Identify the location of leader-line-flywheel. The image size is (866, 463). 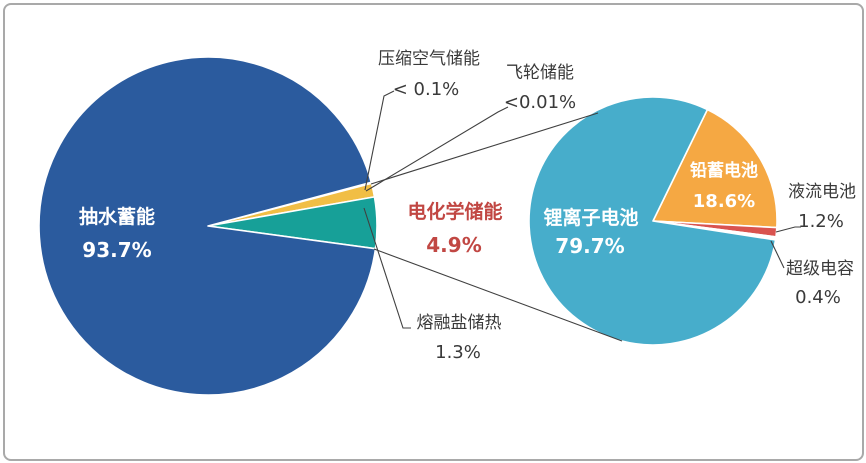
(437, 149).